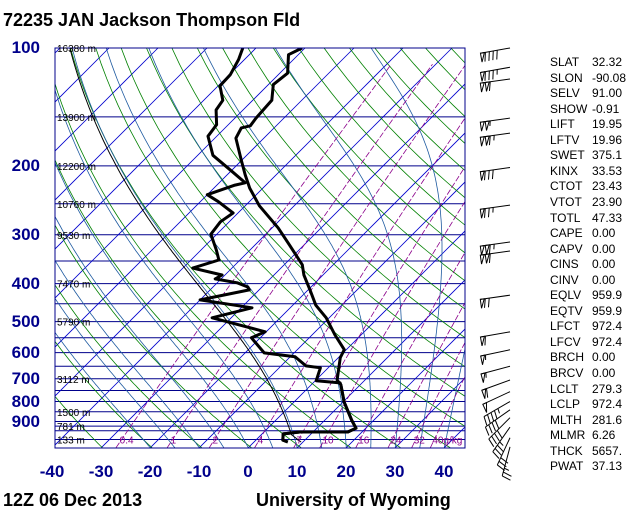  Describe the element at coordinates (565, 62) in the screenshot. I see `index-name: SLAT` at that location.